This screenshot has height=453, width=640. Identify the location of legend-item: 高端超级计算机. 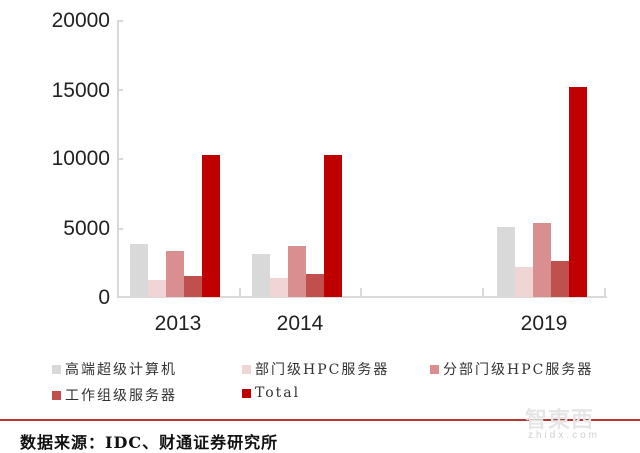
(114, 369).